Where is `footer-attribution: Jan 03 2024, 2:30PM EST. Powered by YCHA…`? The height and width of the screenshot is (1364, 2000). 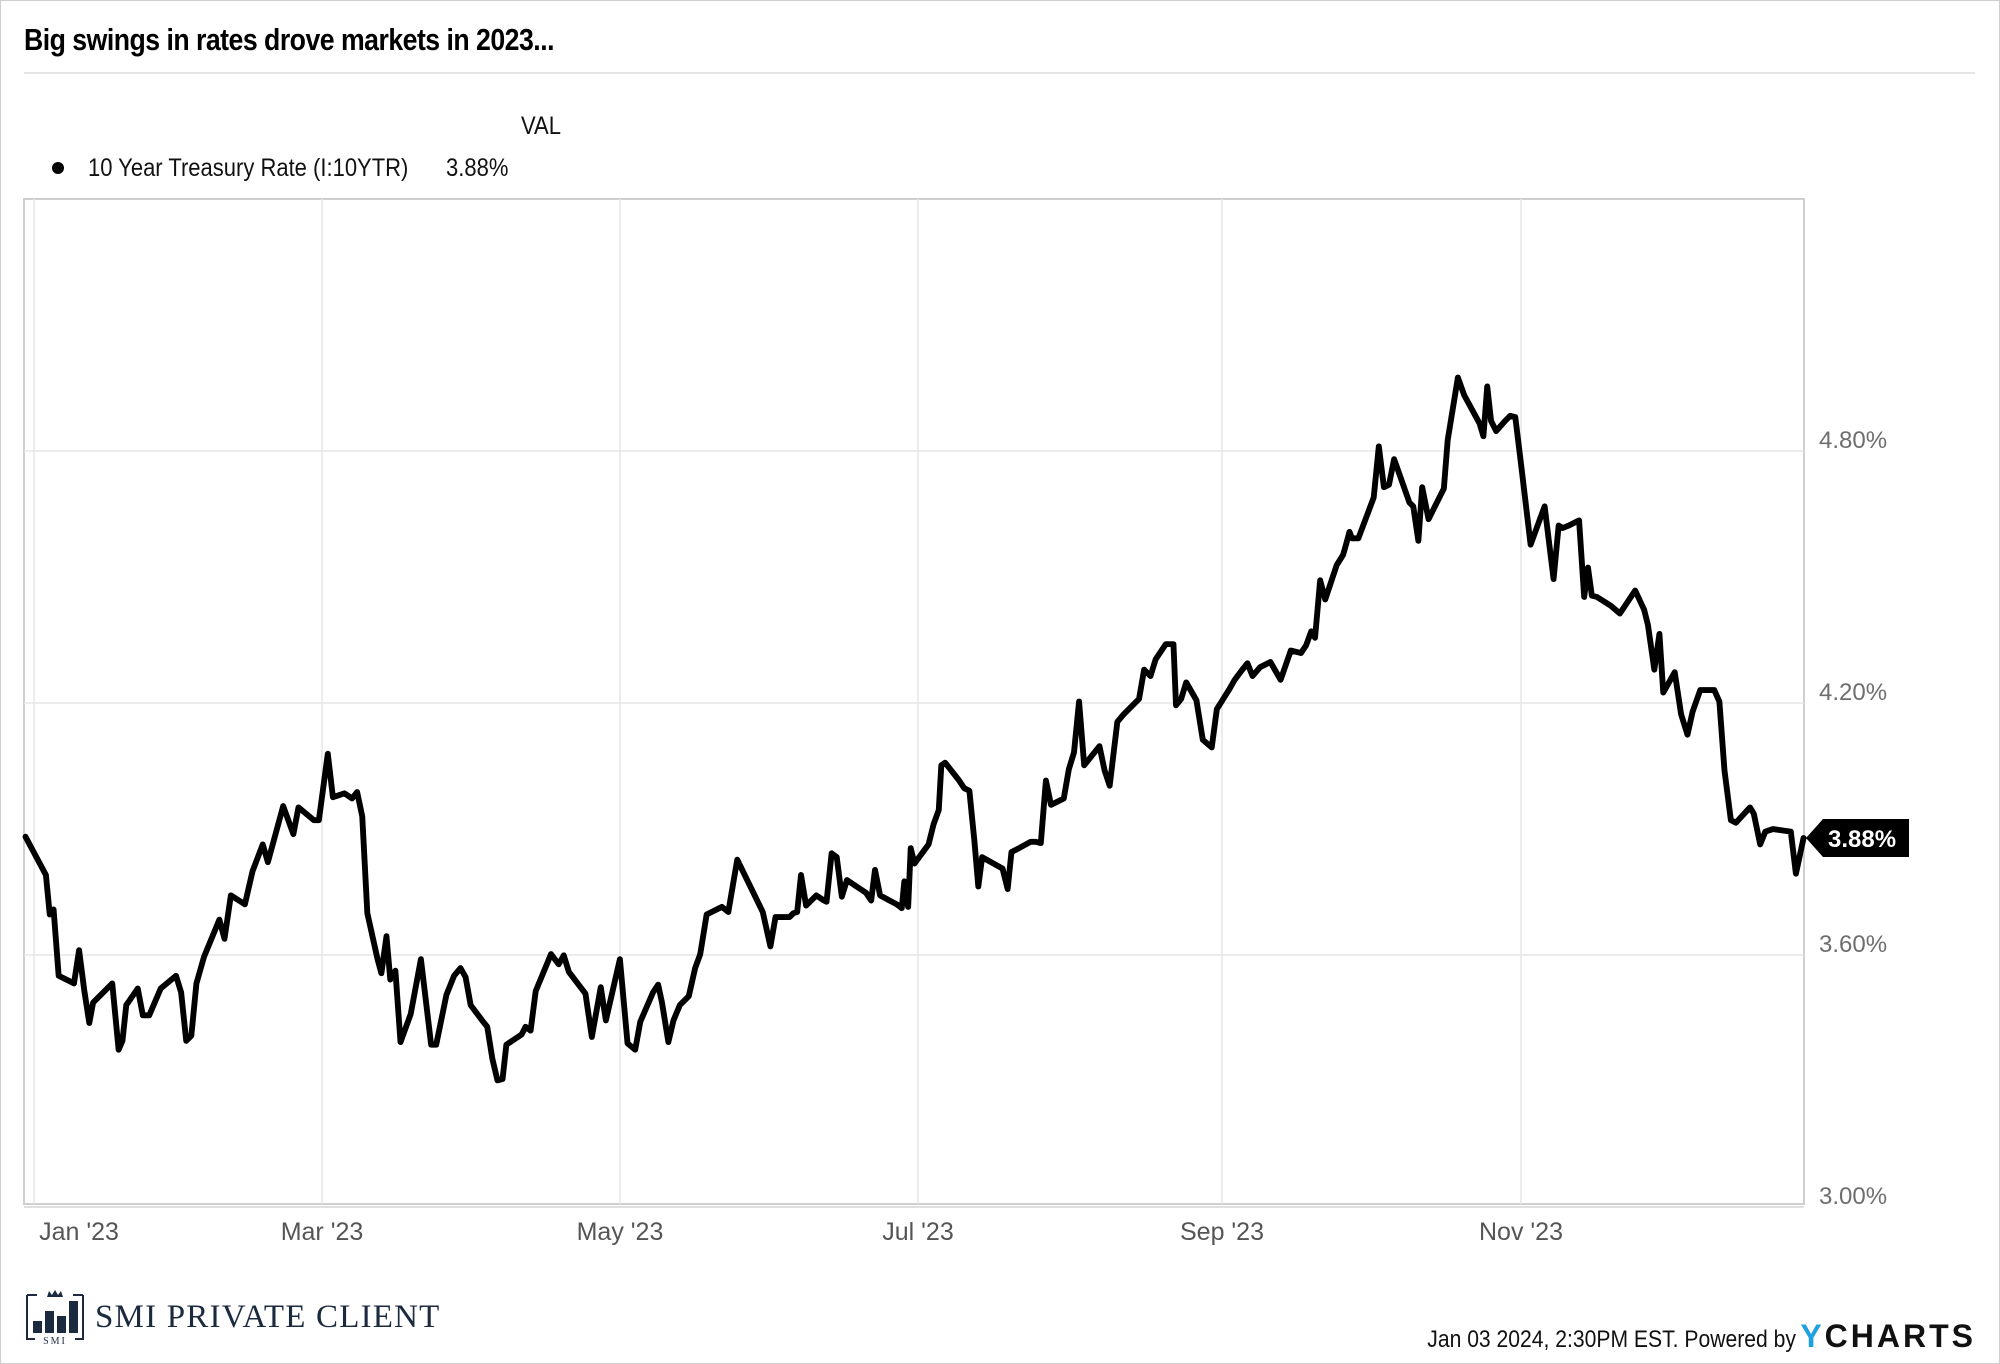
footer-attribution: Jan 03 2024, 2:30PM EST. Powered by YCHA… is located at coordinates (1676, 1336).